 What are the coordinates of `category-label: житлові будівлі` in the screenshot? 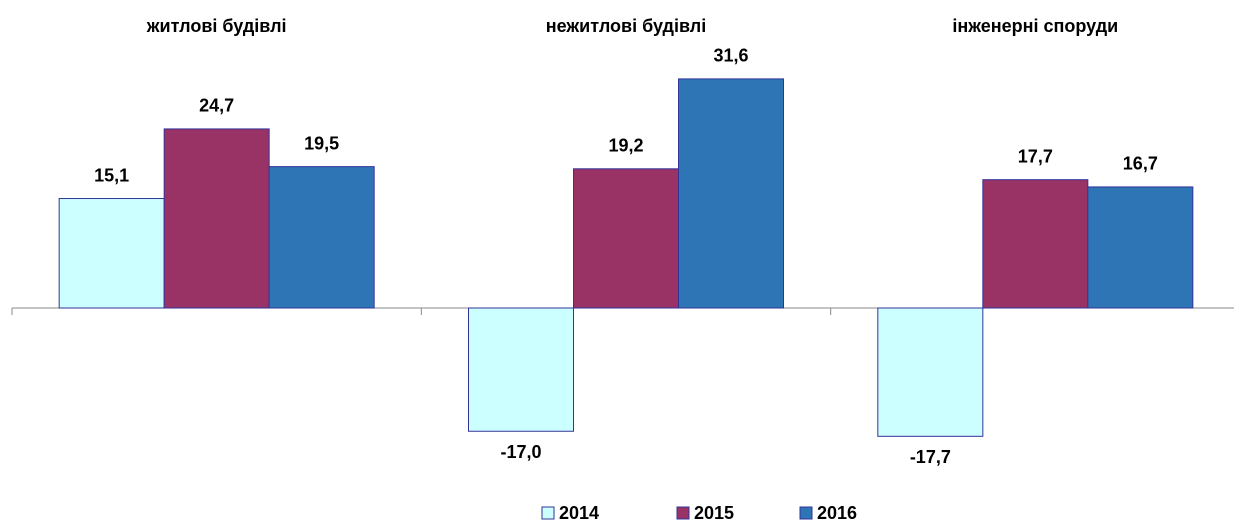 It's located at (216, 26).